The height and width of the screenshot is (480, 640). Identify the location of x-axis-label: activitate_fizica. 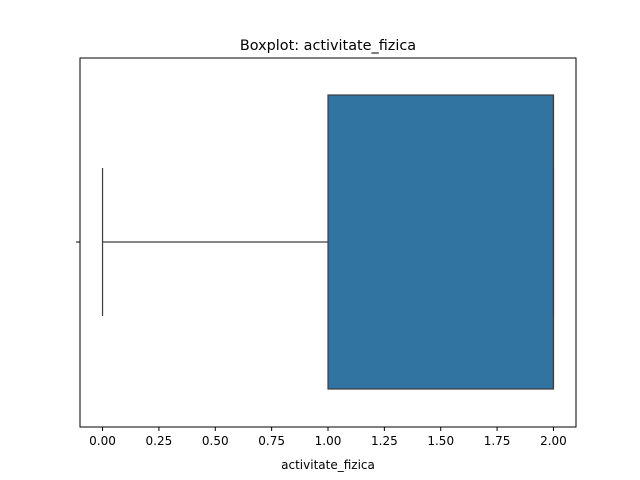
(328, 465).